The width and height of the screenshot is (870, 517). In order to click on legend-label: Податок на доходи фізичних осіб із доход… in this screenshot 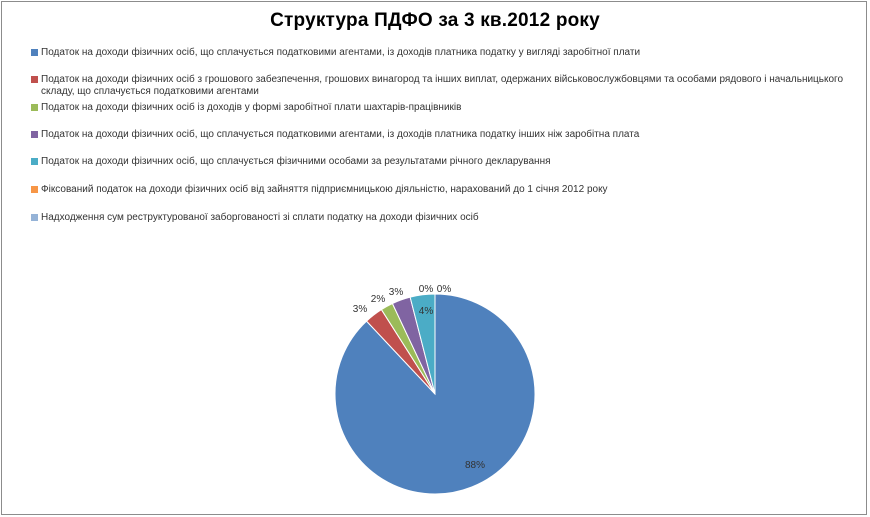, I will do `click(251, 107)`.